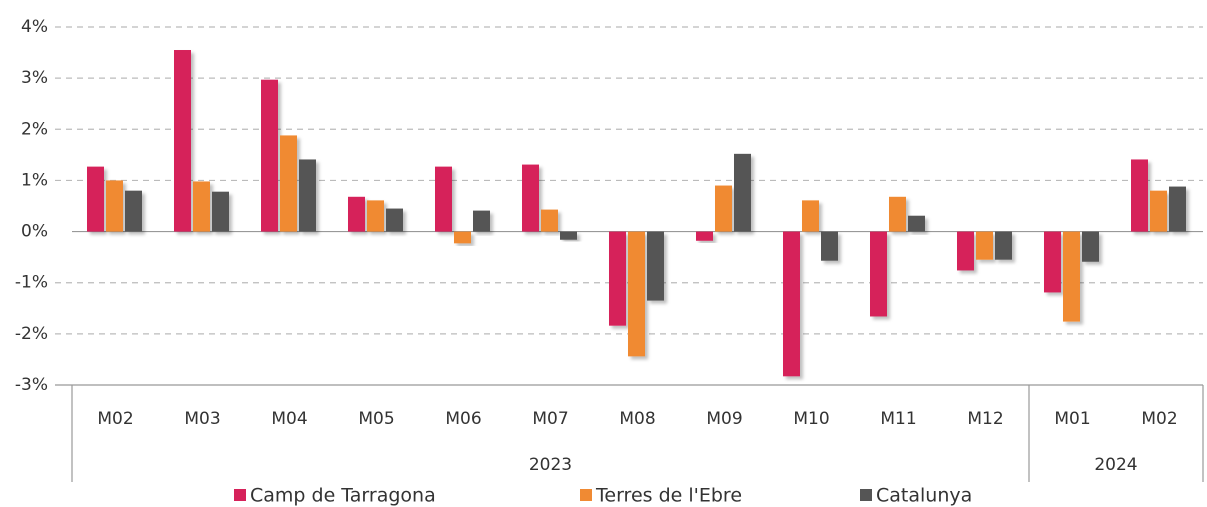  What do you see at coordinates (668, 496) in the screenshot?
I see `legend-label: Terres de l'Ebre` at bounding box center [668, 496].